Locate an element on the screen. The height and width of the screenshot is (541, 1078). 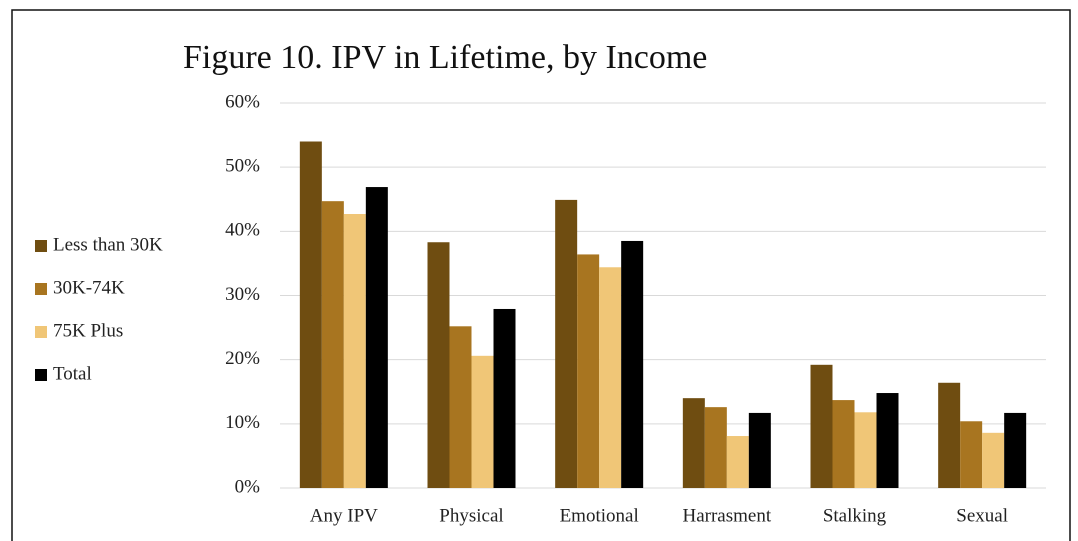
legend-label: 30K-74K is located at coordinates (89, 287).